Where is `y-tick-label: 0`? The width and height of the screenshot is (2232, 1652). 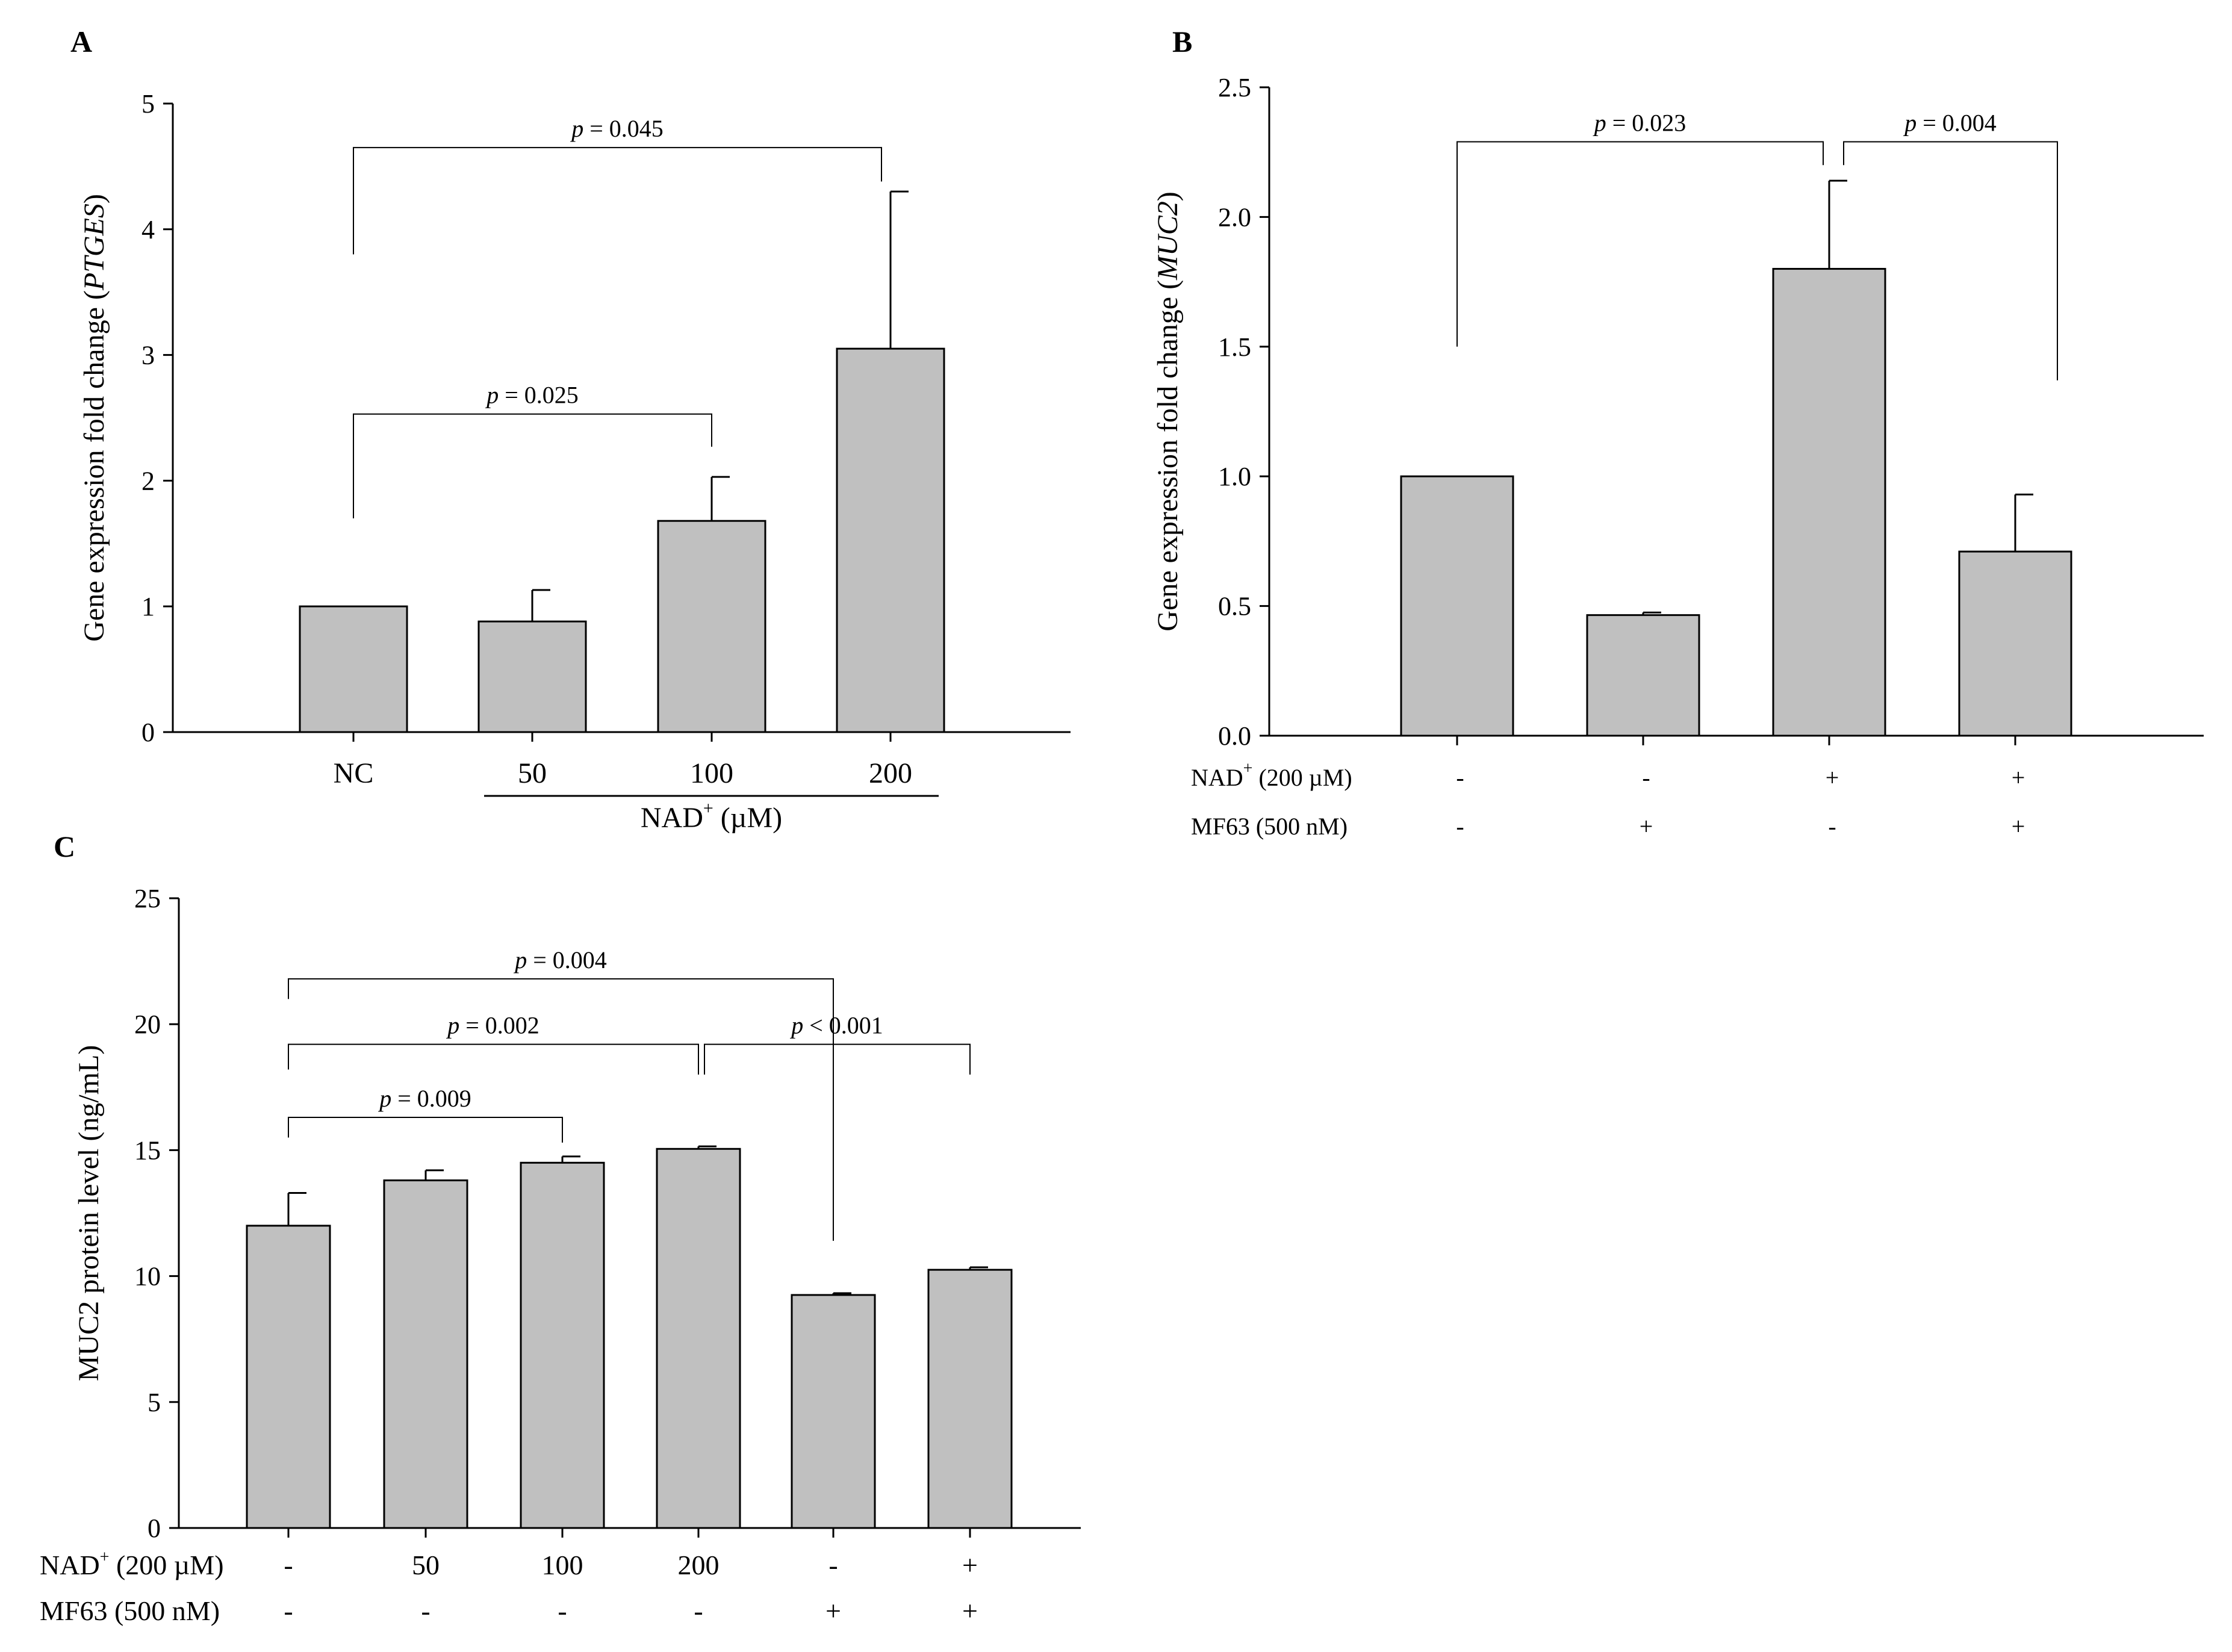 y-tick-label: 0 is located at coordinates (154, 1528).